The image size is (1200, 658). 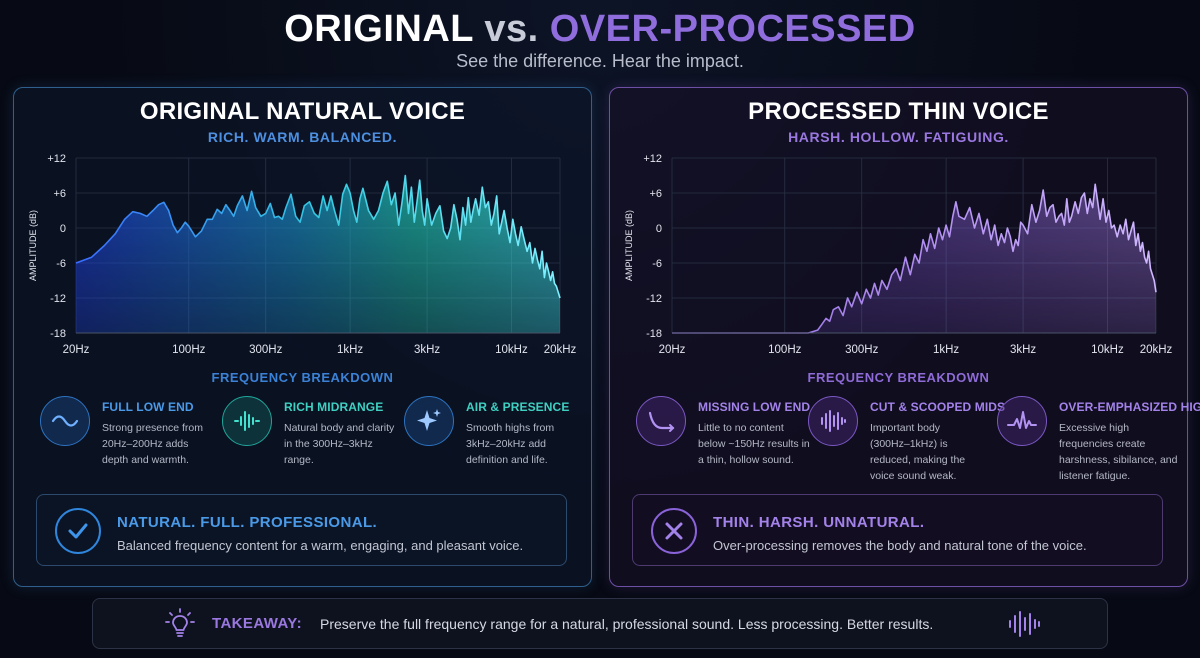 What do you see at coordinates (819, 522) in the screenshot?
I see `verdict-title: THIN. HARSH. UNNATURAL.` at bounding box center [819, 522].